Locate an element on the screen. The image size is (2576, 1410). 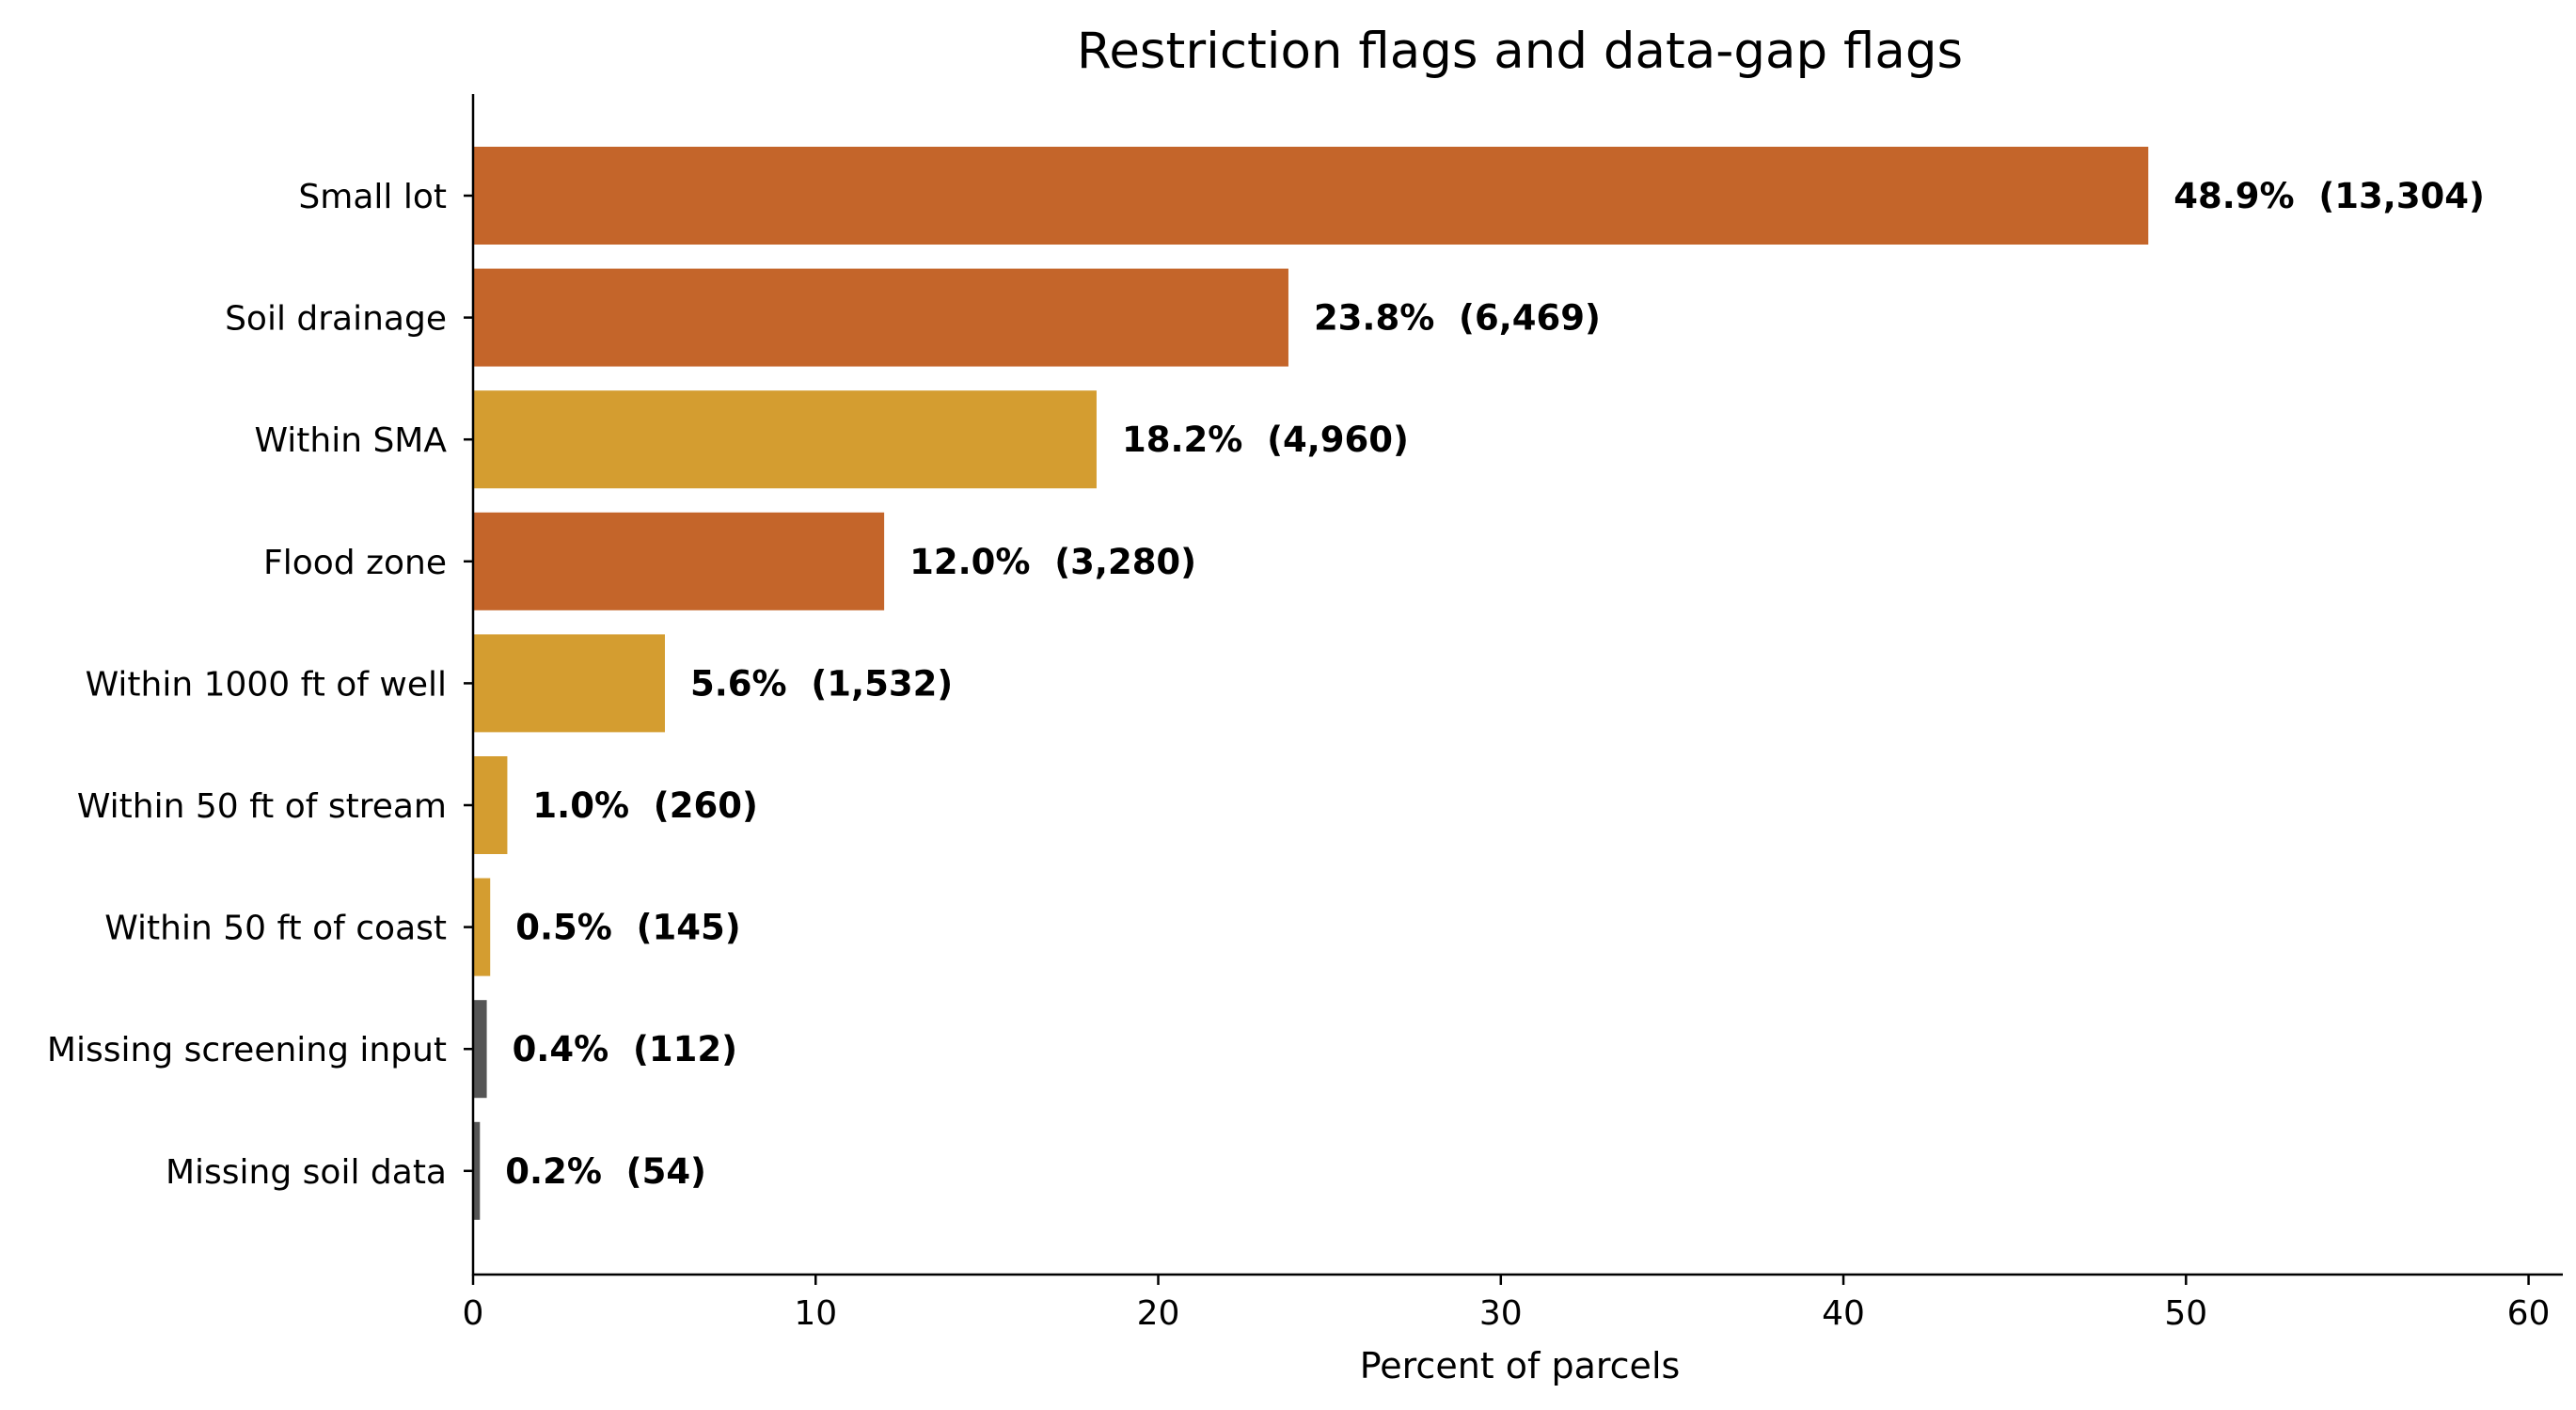
x-tick-label: 50 is located at coordinates (2185, 1313).